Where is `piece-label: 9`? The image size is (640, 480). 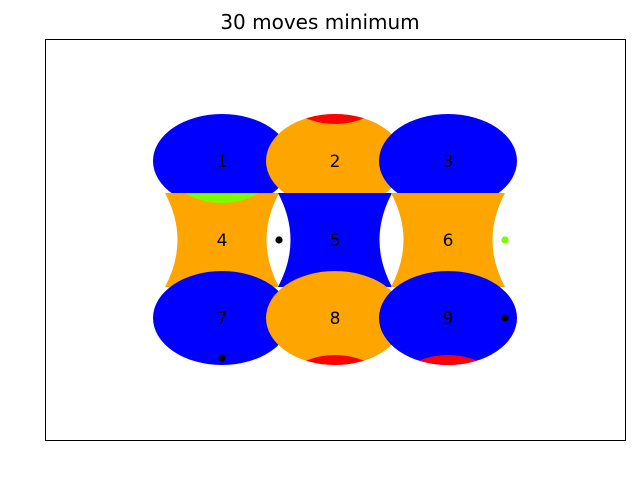 piece-label: 9 is located at coordinates (448, 319).